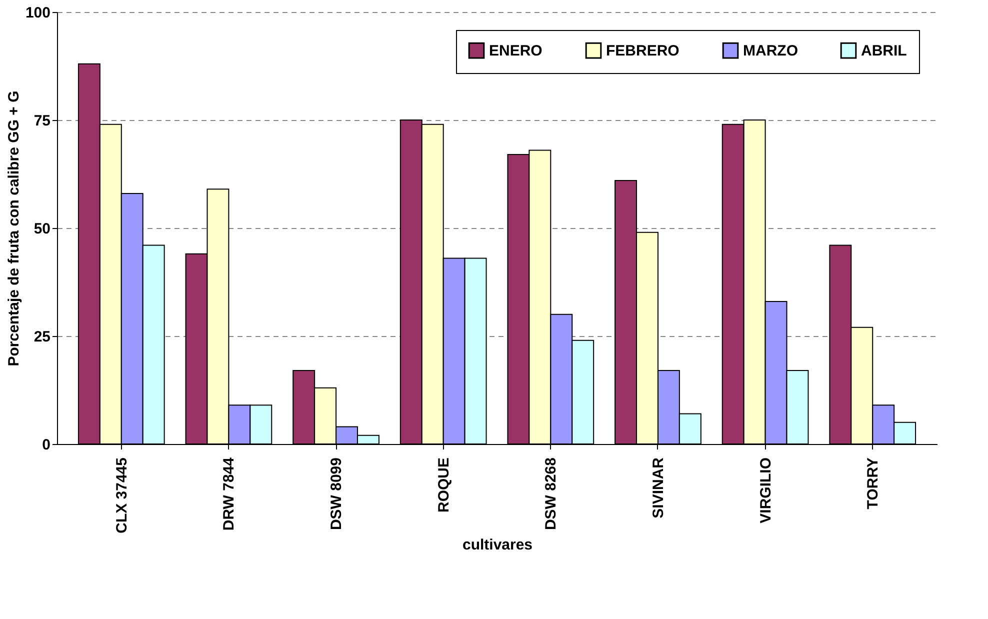 This screenshot has height=619, width=988. Describe the element at coordinates (42, 121) in the screenshot. I see `y-tick-label: 75` at that location.